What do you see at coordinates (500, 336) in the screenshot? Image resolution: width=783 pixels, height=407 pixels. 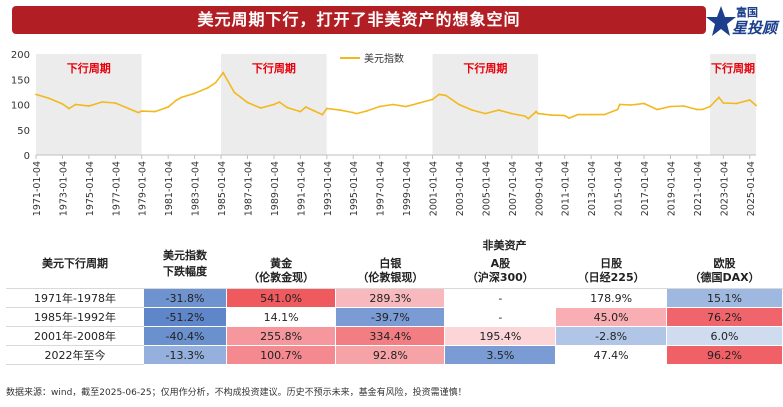 I see `row-cell: 195.4%` at bounding box center [500, 336].